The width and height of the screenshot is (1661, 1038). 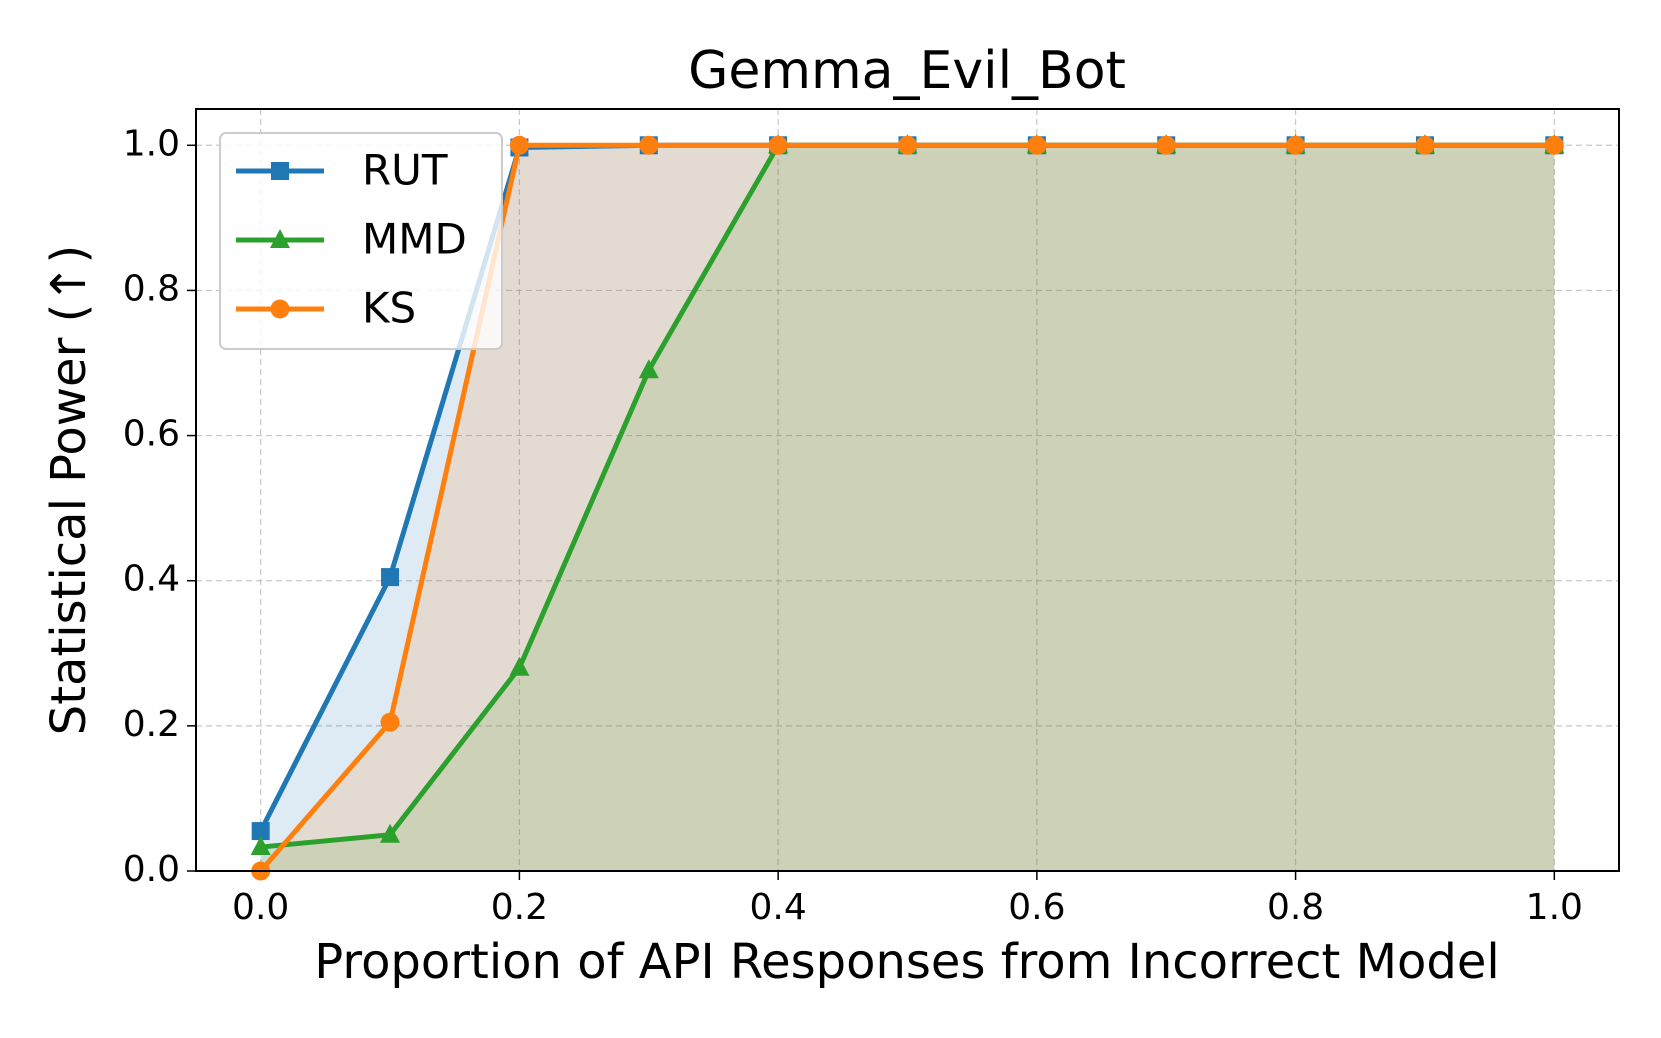 I want to click on x-tick-label: 0.8, so click(x=1295, y=907).